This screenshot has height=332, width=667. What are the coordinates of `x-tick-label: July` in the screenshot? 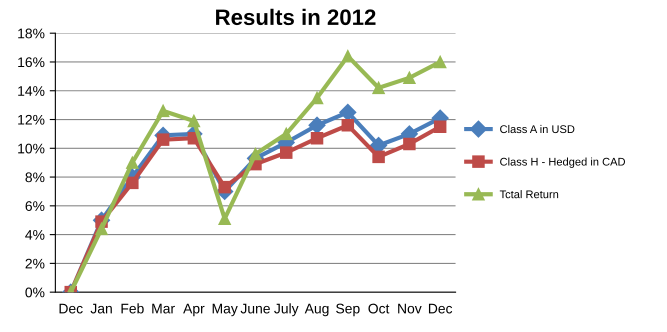 It's located at (286, 309).